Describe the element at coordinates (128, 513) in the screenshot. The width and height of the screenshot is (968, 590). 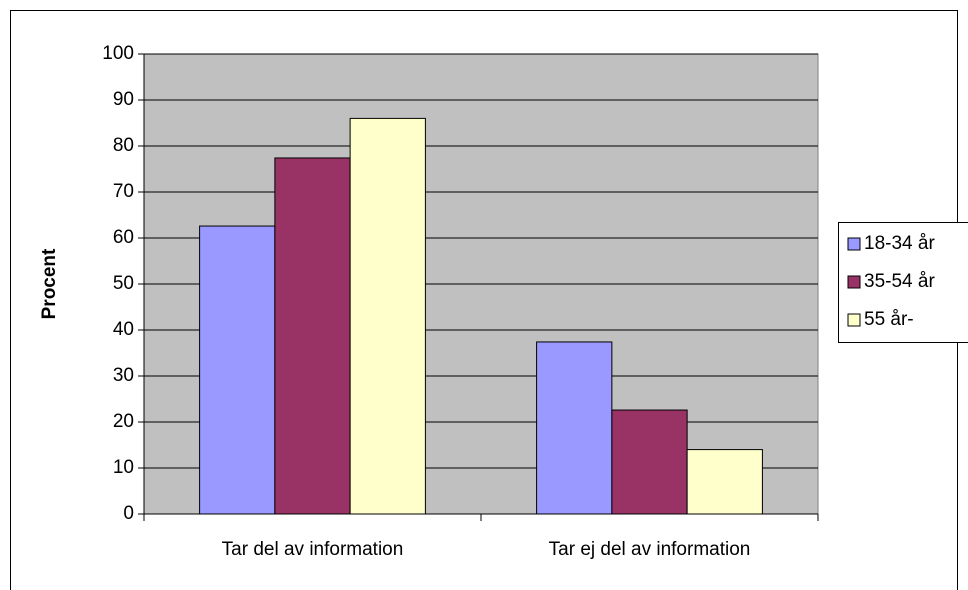
I see `y-tick-label: 0` at that location.